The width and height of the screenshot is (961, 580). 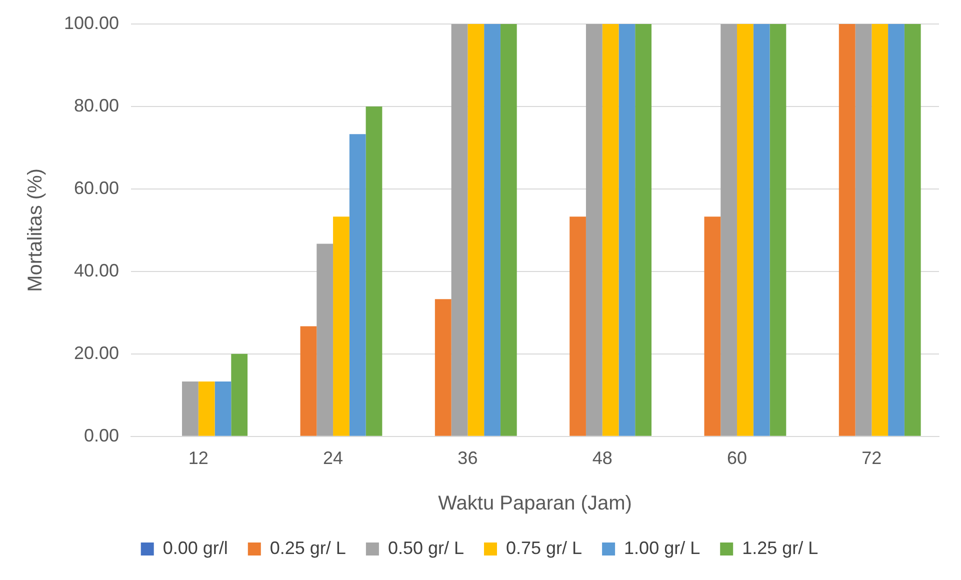 What do you see at coordinates (872, 458) in the screenshot?
I see `x-tick-label: 72` at bounding box center [872, 458].